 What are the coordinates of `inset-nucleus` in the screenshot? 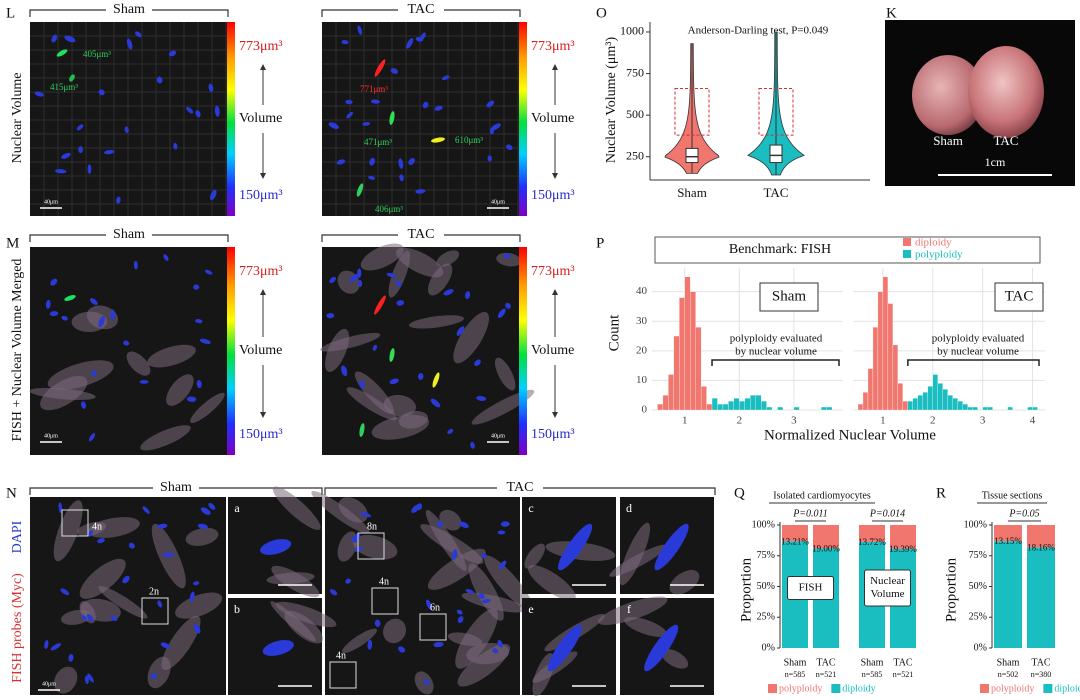 It's located at (575, 547).